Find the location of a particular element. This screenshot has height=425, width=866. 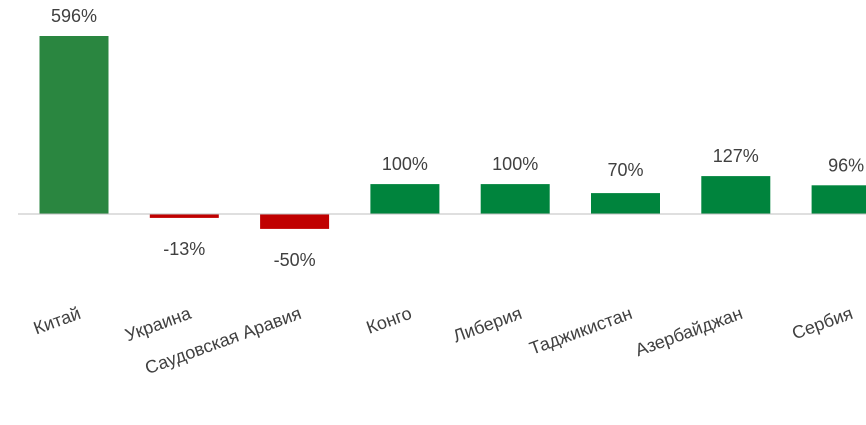

category-label-8: Сербия is located at coordinates (822, 323).